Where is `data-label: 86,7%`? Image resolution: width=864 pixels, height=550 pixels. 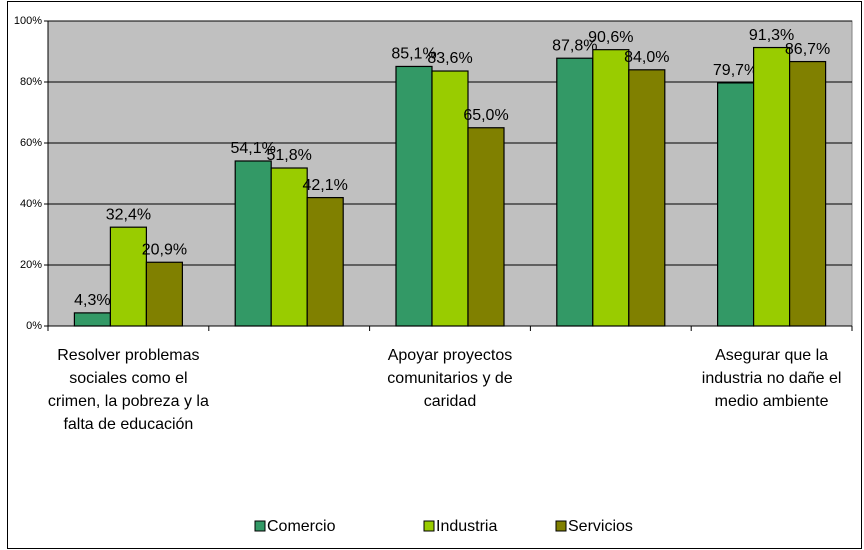
data-label: 86,7% is located at coordinates (807, 49).